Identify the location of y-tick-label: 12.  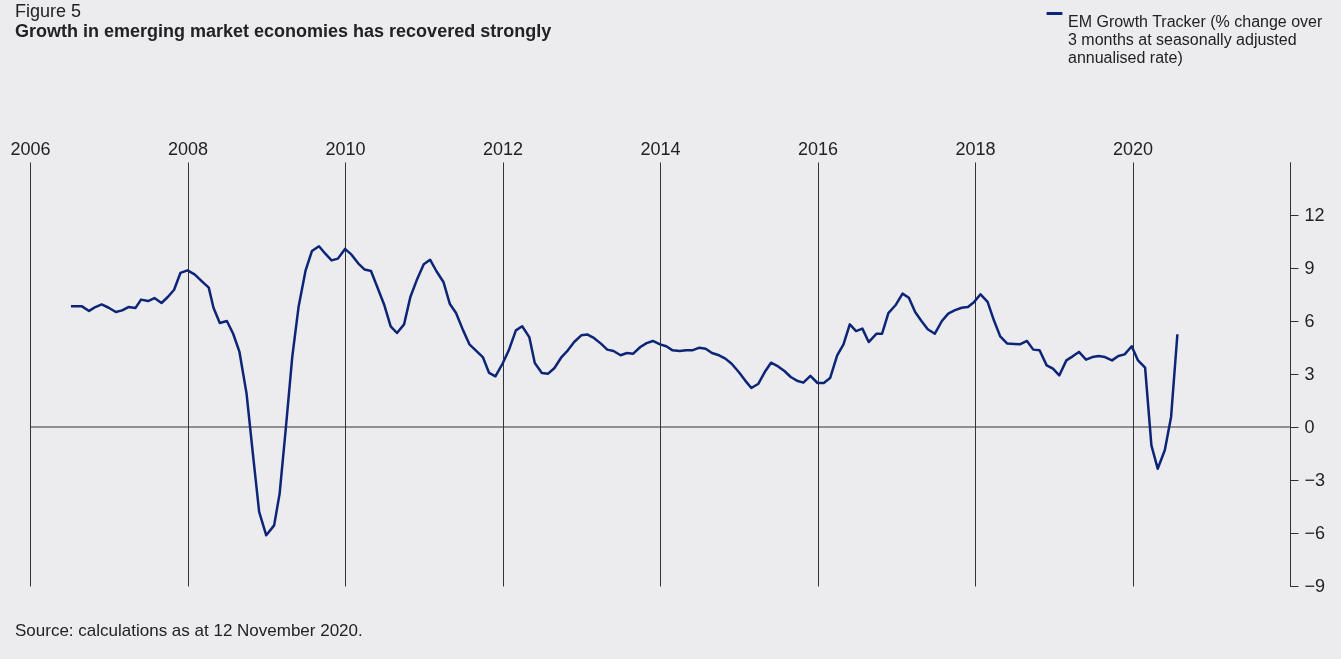
(1314, 214).